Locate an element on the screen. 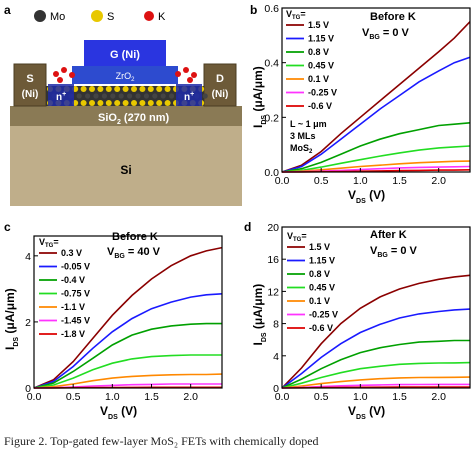 The image size is (474, 455). note-text: L ~ 1 μm is located at coordinates (308, 124).